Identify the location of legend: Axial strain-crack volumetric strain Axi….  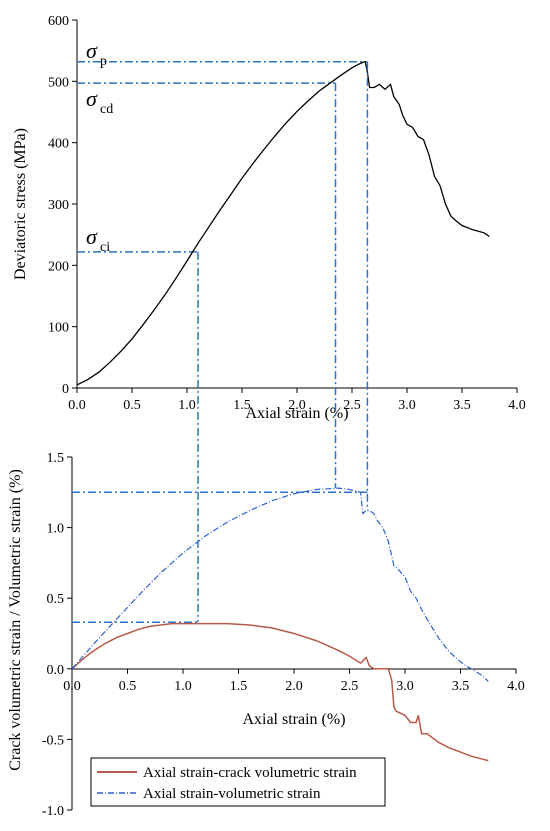
(238, 782).